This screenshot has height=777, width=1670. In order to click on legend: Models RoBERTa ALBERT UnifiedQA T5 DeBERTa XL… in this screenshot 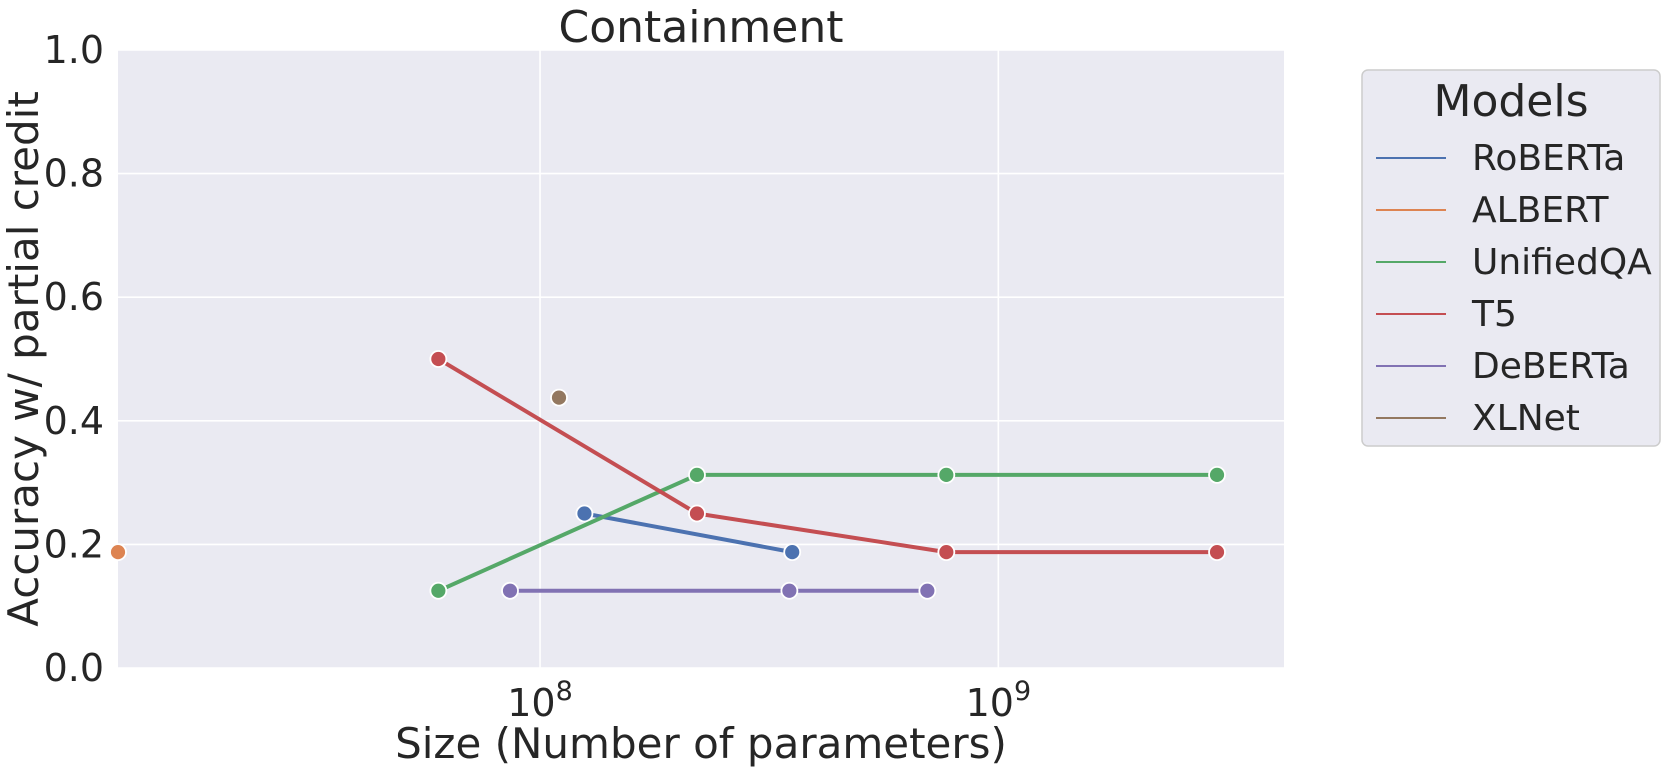, I will do `click(1511, 258)`.